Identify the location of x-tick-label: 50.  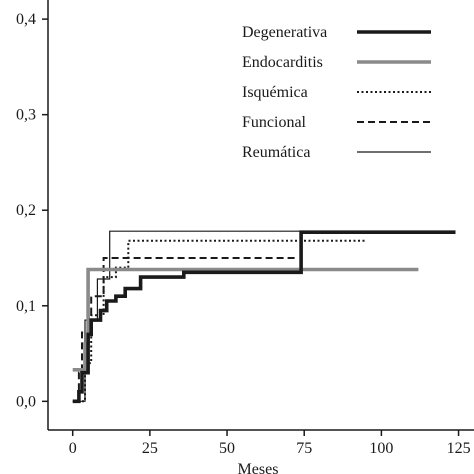
(227, 448).